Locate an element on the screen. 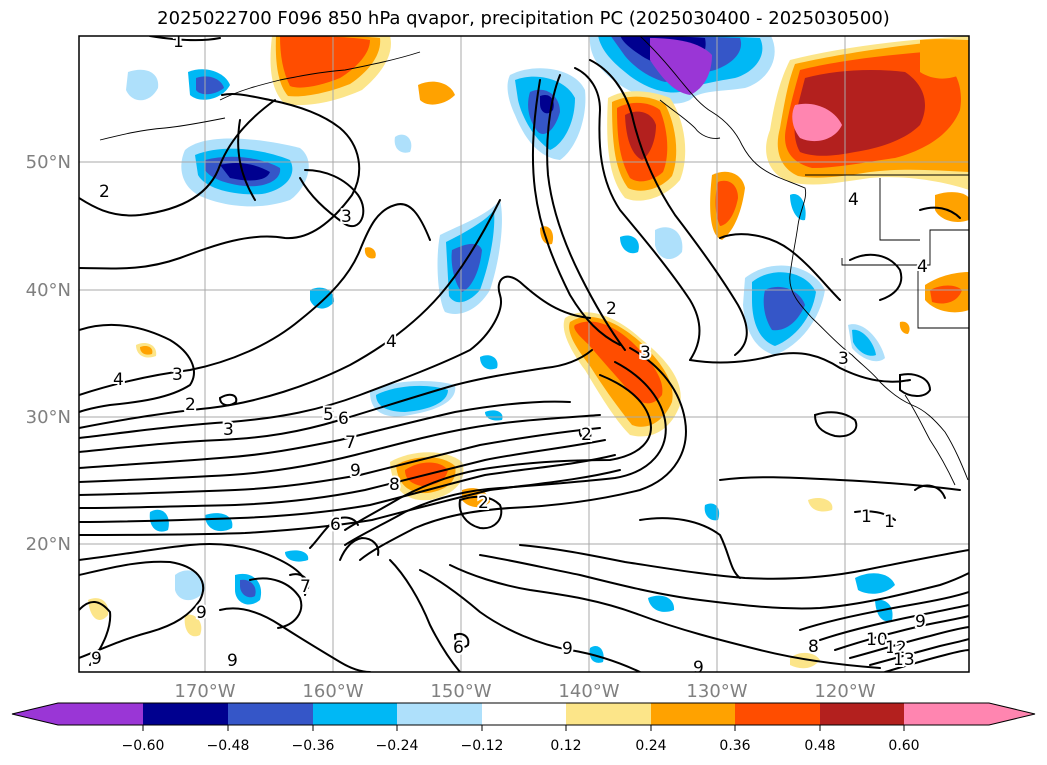 Image resolution: width=1047 pixels, height=765 pixels. colorbar-tick-label: 0.60 is located at coordinates (903, 746).